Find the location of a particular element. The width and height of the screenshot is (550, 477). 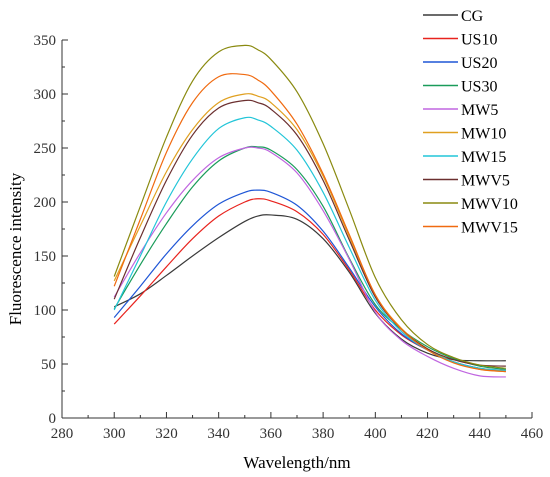

x-tick-label: 280 is located at coordinates (62, 434).